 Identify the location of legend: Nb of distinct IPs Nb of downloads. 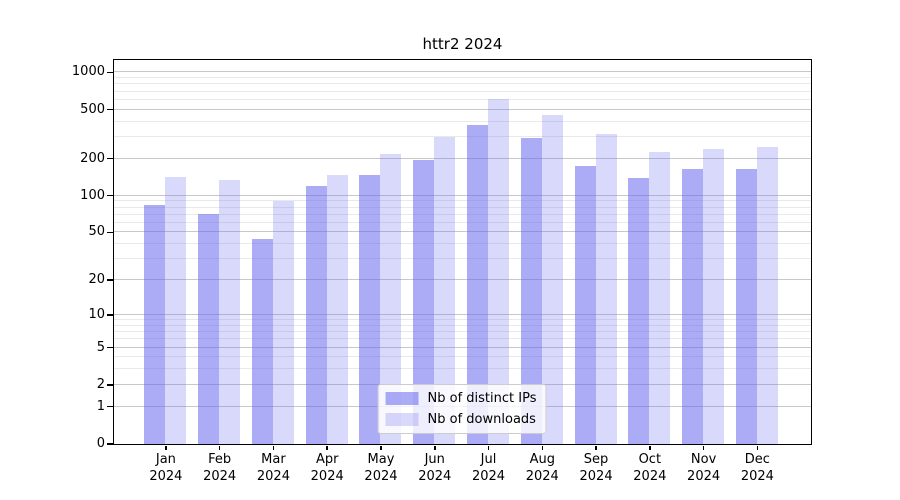
(462, 408).